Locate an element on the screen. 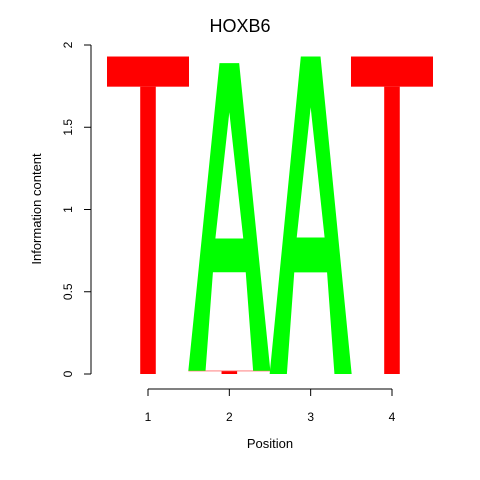 This screenshot has width=480, height=480. chart-title: HOXB6 is located at coordinates (239, 26).